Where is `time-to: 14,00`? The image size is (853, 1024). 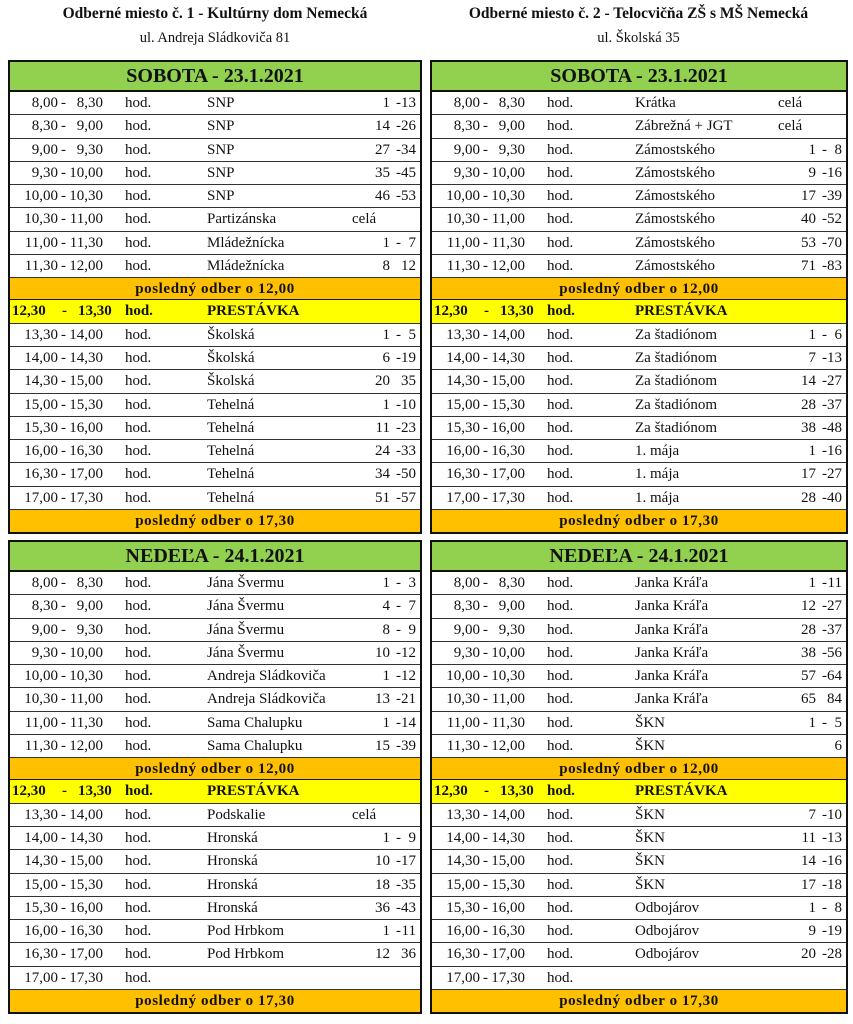
time-to: 14,00 is located at coordinates (508, 814).